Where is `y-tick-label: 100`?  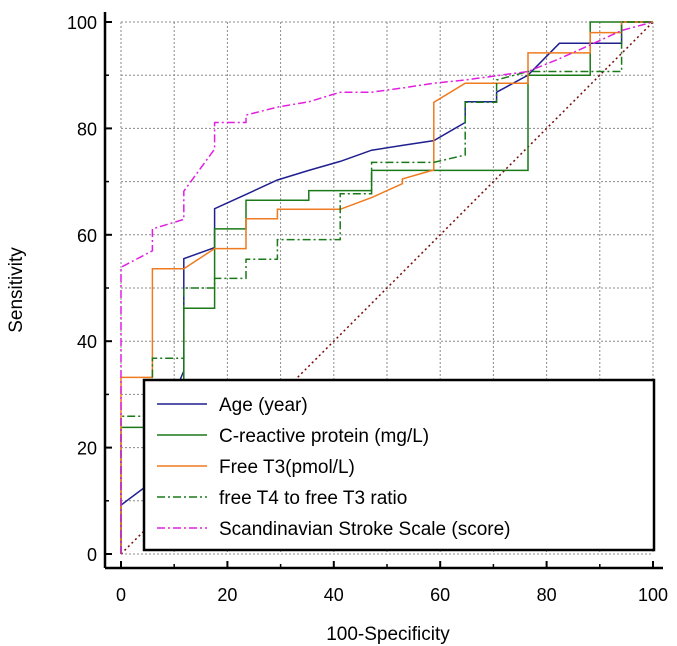
y-tick-label: 100 is located at coordinates (82, 23).